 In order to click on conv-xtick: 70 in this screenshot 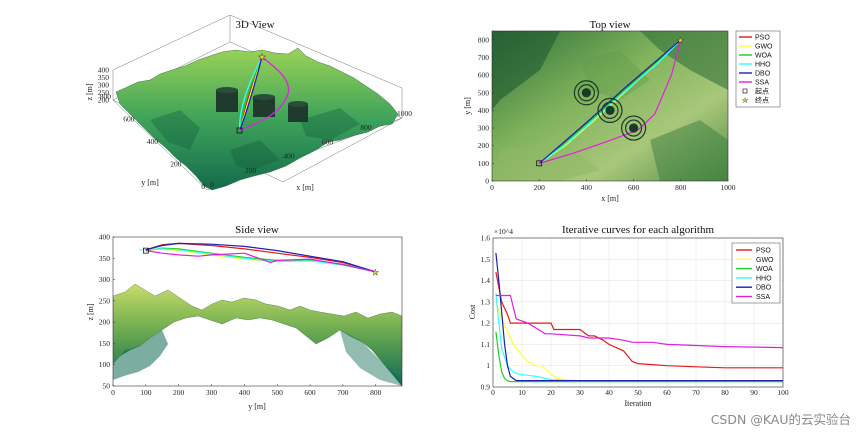, I will do `click(696, 392)`.